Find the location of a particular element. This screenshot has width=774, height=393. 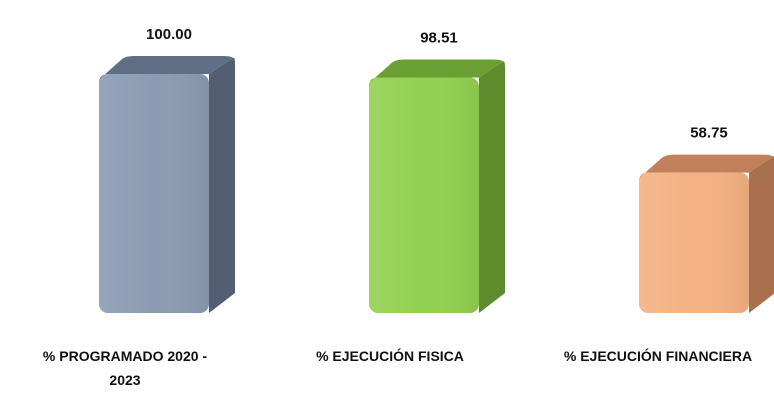

bar-2-top is located at coordinates (436, 73).